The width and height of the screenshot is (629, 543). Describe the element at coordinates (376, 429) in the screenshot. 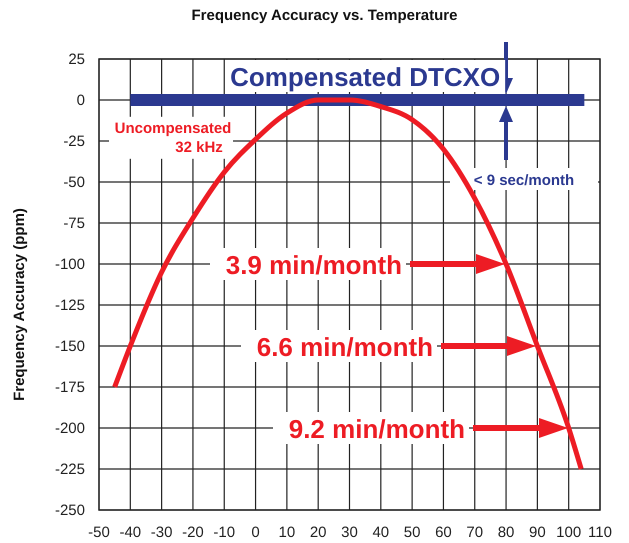

I see `annotation: 9.2 min/month` at that location.